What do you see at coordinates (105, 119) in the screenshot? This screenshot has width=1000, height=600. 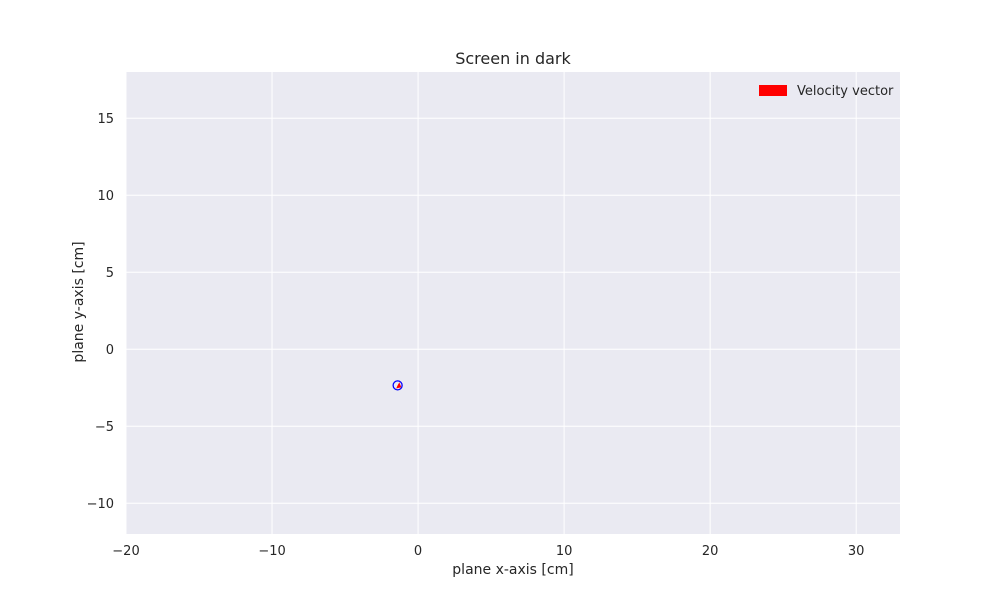 I see `y-tick-label: 15` at bounding box center [105, 119].